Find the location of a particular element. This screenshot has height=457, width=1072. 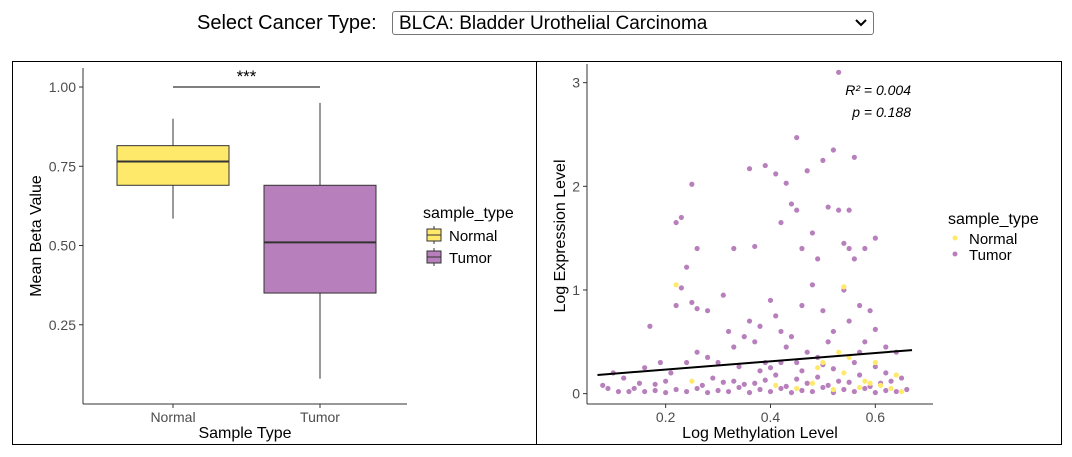

scatter-legend-label-tumor: Tumor is located at coordinates (990, 255).